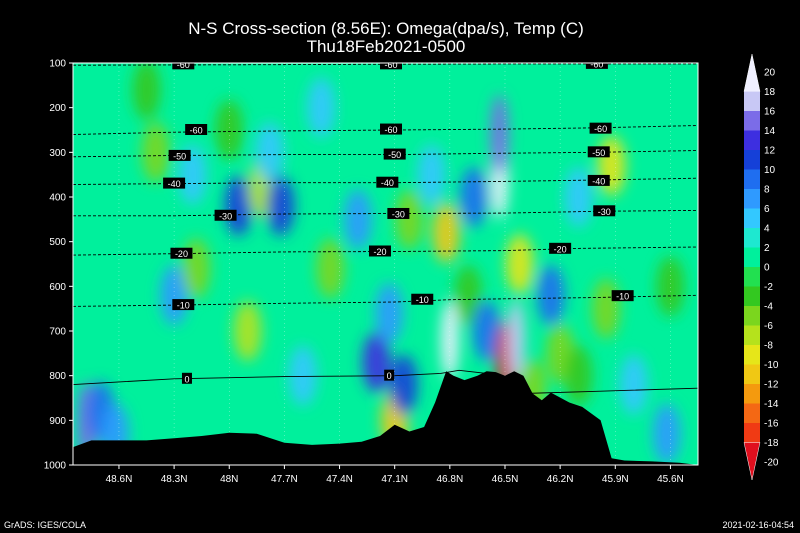 This screenshot has height=533, width=800. What do you see at coordinates (449, 479) in the screenshot?
I see `x-tick-label: 46.8N` at bounding box center [449, 479].